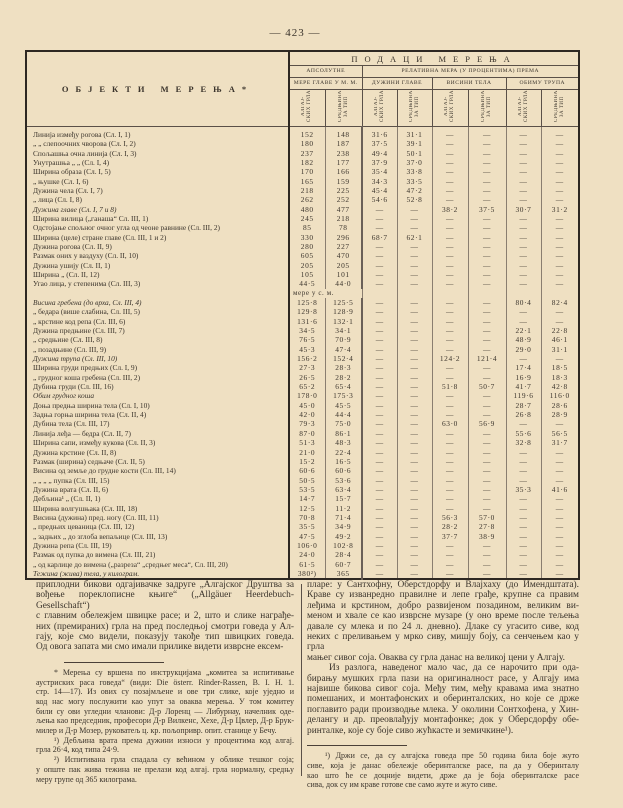 The height and width of the screenshot is (808, 623). I want to click on row-label: Дубина тела (Сл. III, 17), so click(158, 424).